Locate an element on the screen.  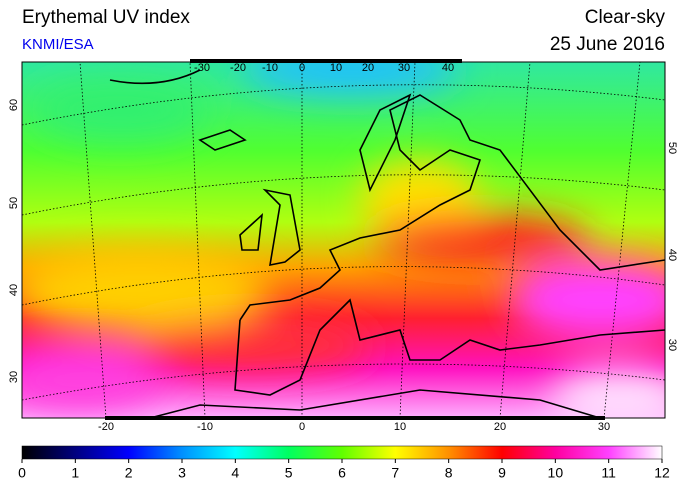
colorbar-label: 12 is located at coordinates (662, 473).